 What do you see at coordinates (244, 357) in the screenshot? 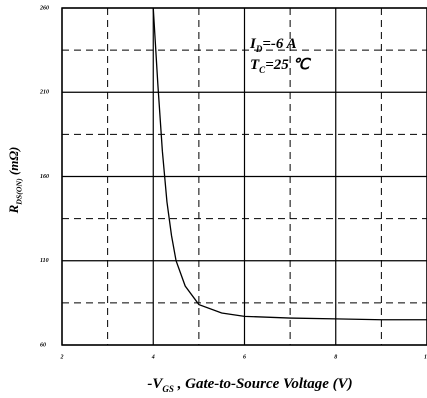
I see `x-tick-label: 6` at bounding box center [244, 357].